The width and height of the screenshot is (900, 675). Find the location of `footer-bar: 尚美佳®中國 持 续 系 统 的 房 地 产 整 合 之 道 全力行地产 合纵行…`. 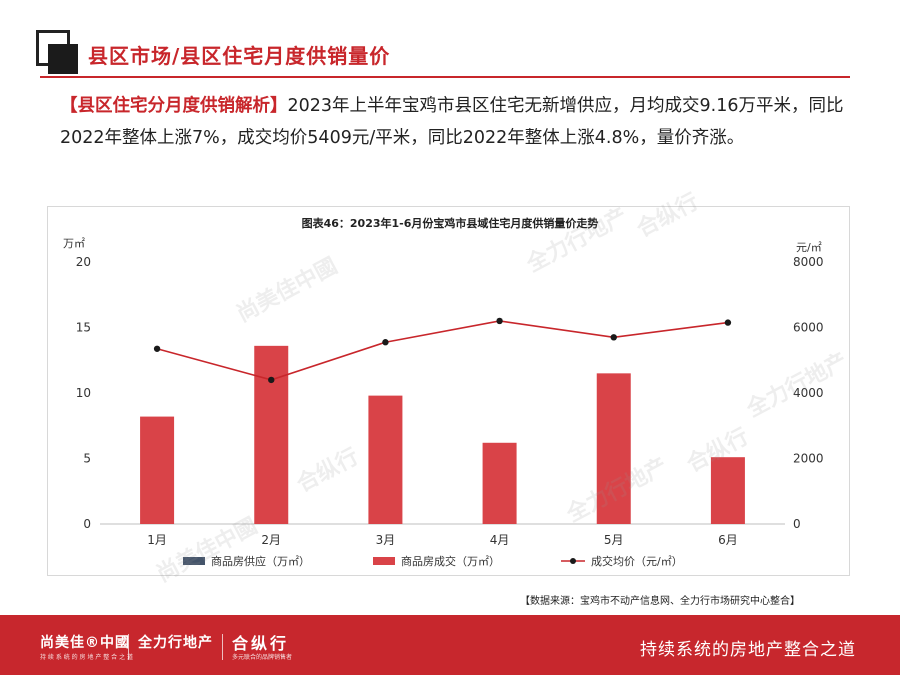

footer-bar: 尚美佳®中國 持 续 系 统 的 房 地 产 整 合 之 道 全力行地产 合纵行… is located at coordinates (450, 645).